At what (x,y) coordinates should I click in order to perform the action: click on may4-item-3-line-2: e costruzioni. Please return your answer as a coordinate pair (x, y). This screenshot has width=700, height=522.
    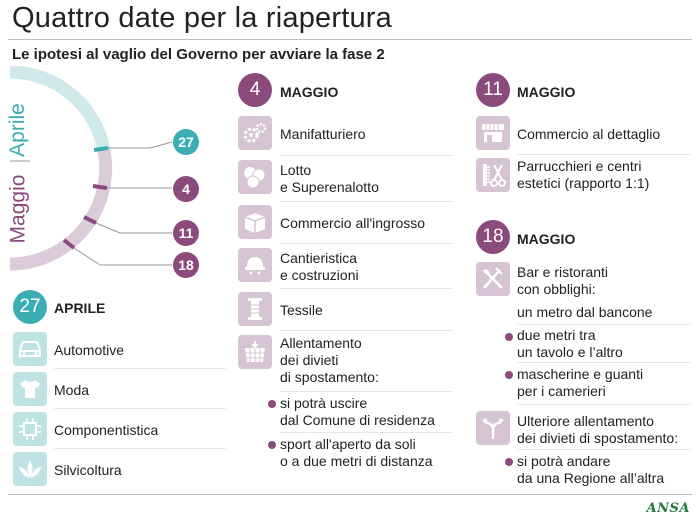
    Looking at the image, I should click on (319, 275).